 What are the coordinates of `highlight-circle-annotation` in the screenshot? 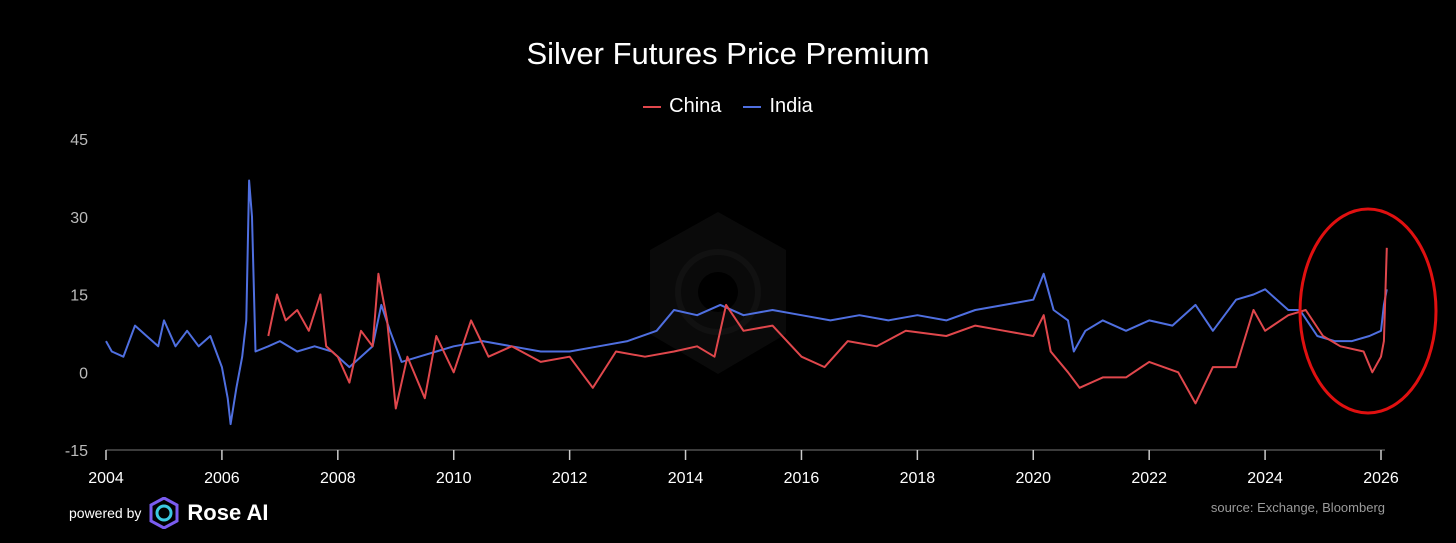 It's located at (1368, 311).